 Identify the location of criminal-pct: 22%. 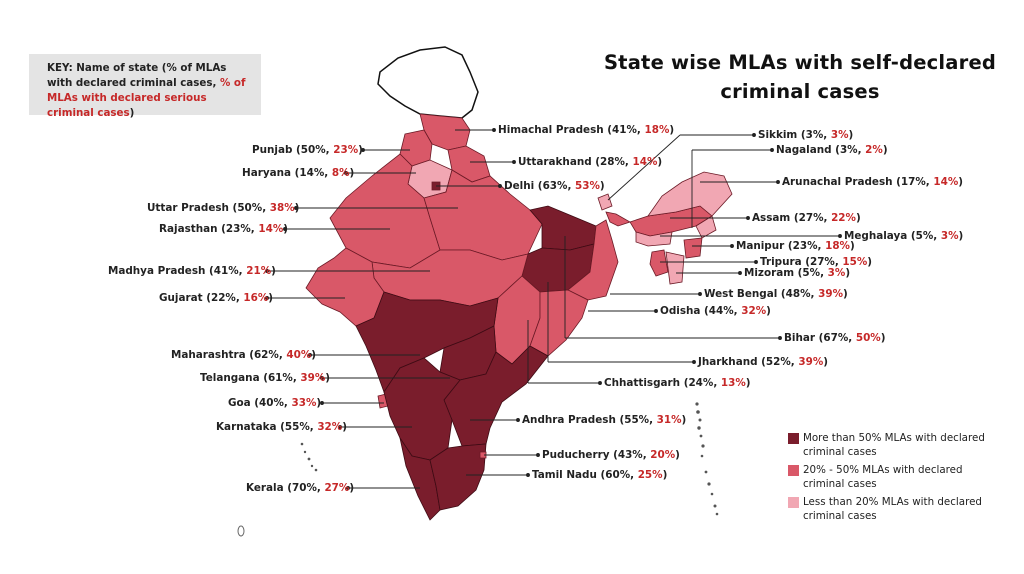
(223, 298).